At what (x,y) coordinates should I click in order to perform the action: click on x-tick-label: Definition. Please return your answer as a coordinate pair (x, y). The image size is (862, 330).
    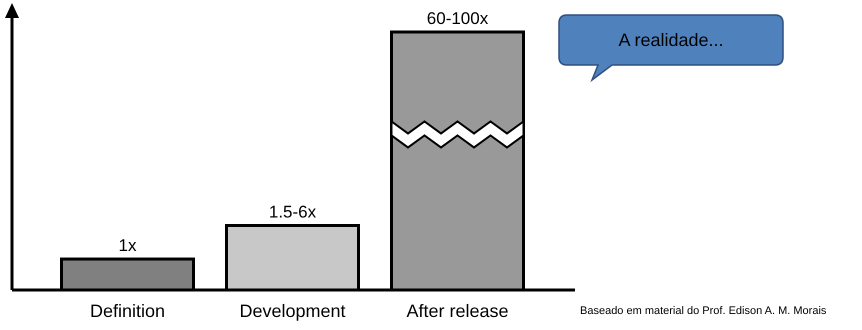
    Looking at the image, I should click on (128, 311).